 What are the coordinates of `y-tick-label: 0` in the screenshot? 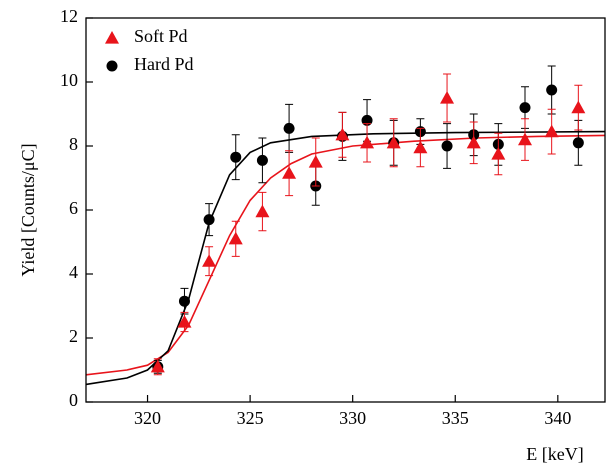 It's located at (73, 400).